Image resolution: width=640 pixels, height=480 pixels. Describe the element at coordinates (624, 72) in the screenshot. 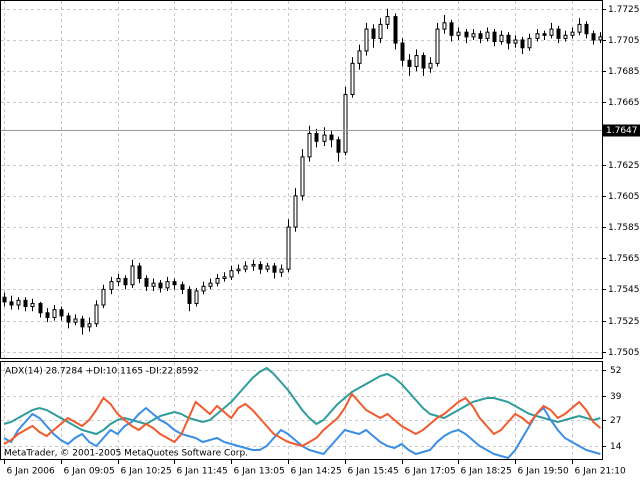

I see `y-tick-label: 1.7685` at that location.